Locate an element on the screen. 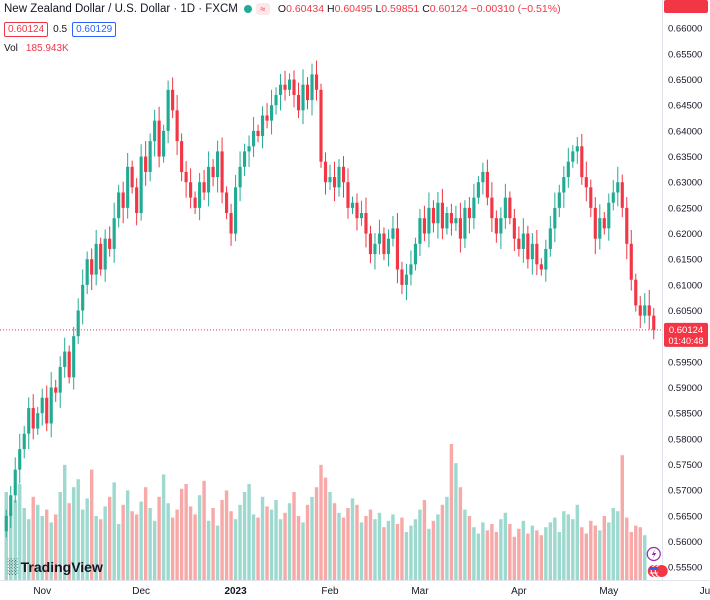 The height and width of the screenshot is (600, 710). time-tick-label: May is located at coordinates (608, 591).